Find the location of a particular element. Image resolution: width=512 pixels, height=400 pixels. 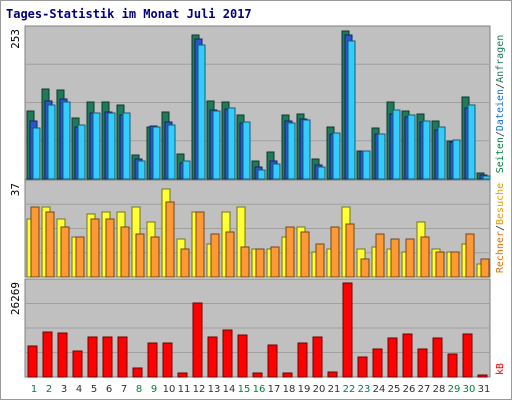

day-label-31: 31 is located at coordinates (484, 389).